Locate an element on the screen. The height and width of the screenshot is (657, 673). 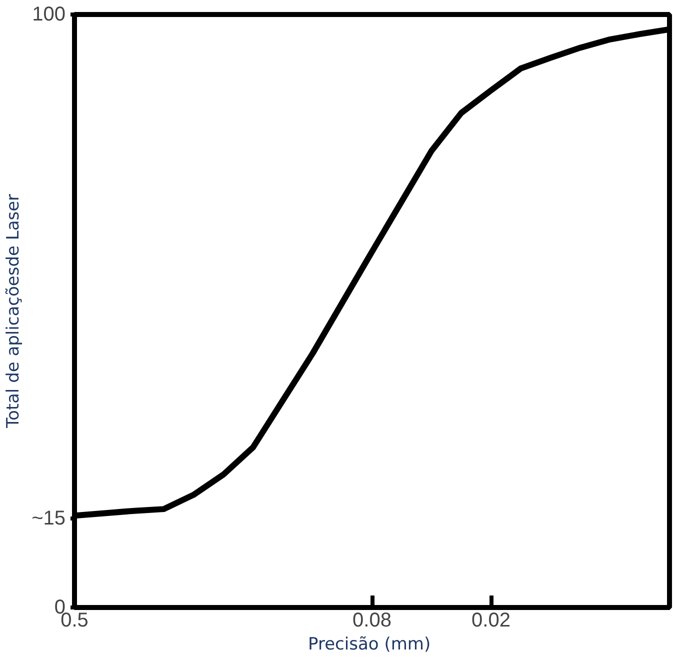
x-tick-label: 0.02 is located at coordinates (491, 621).